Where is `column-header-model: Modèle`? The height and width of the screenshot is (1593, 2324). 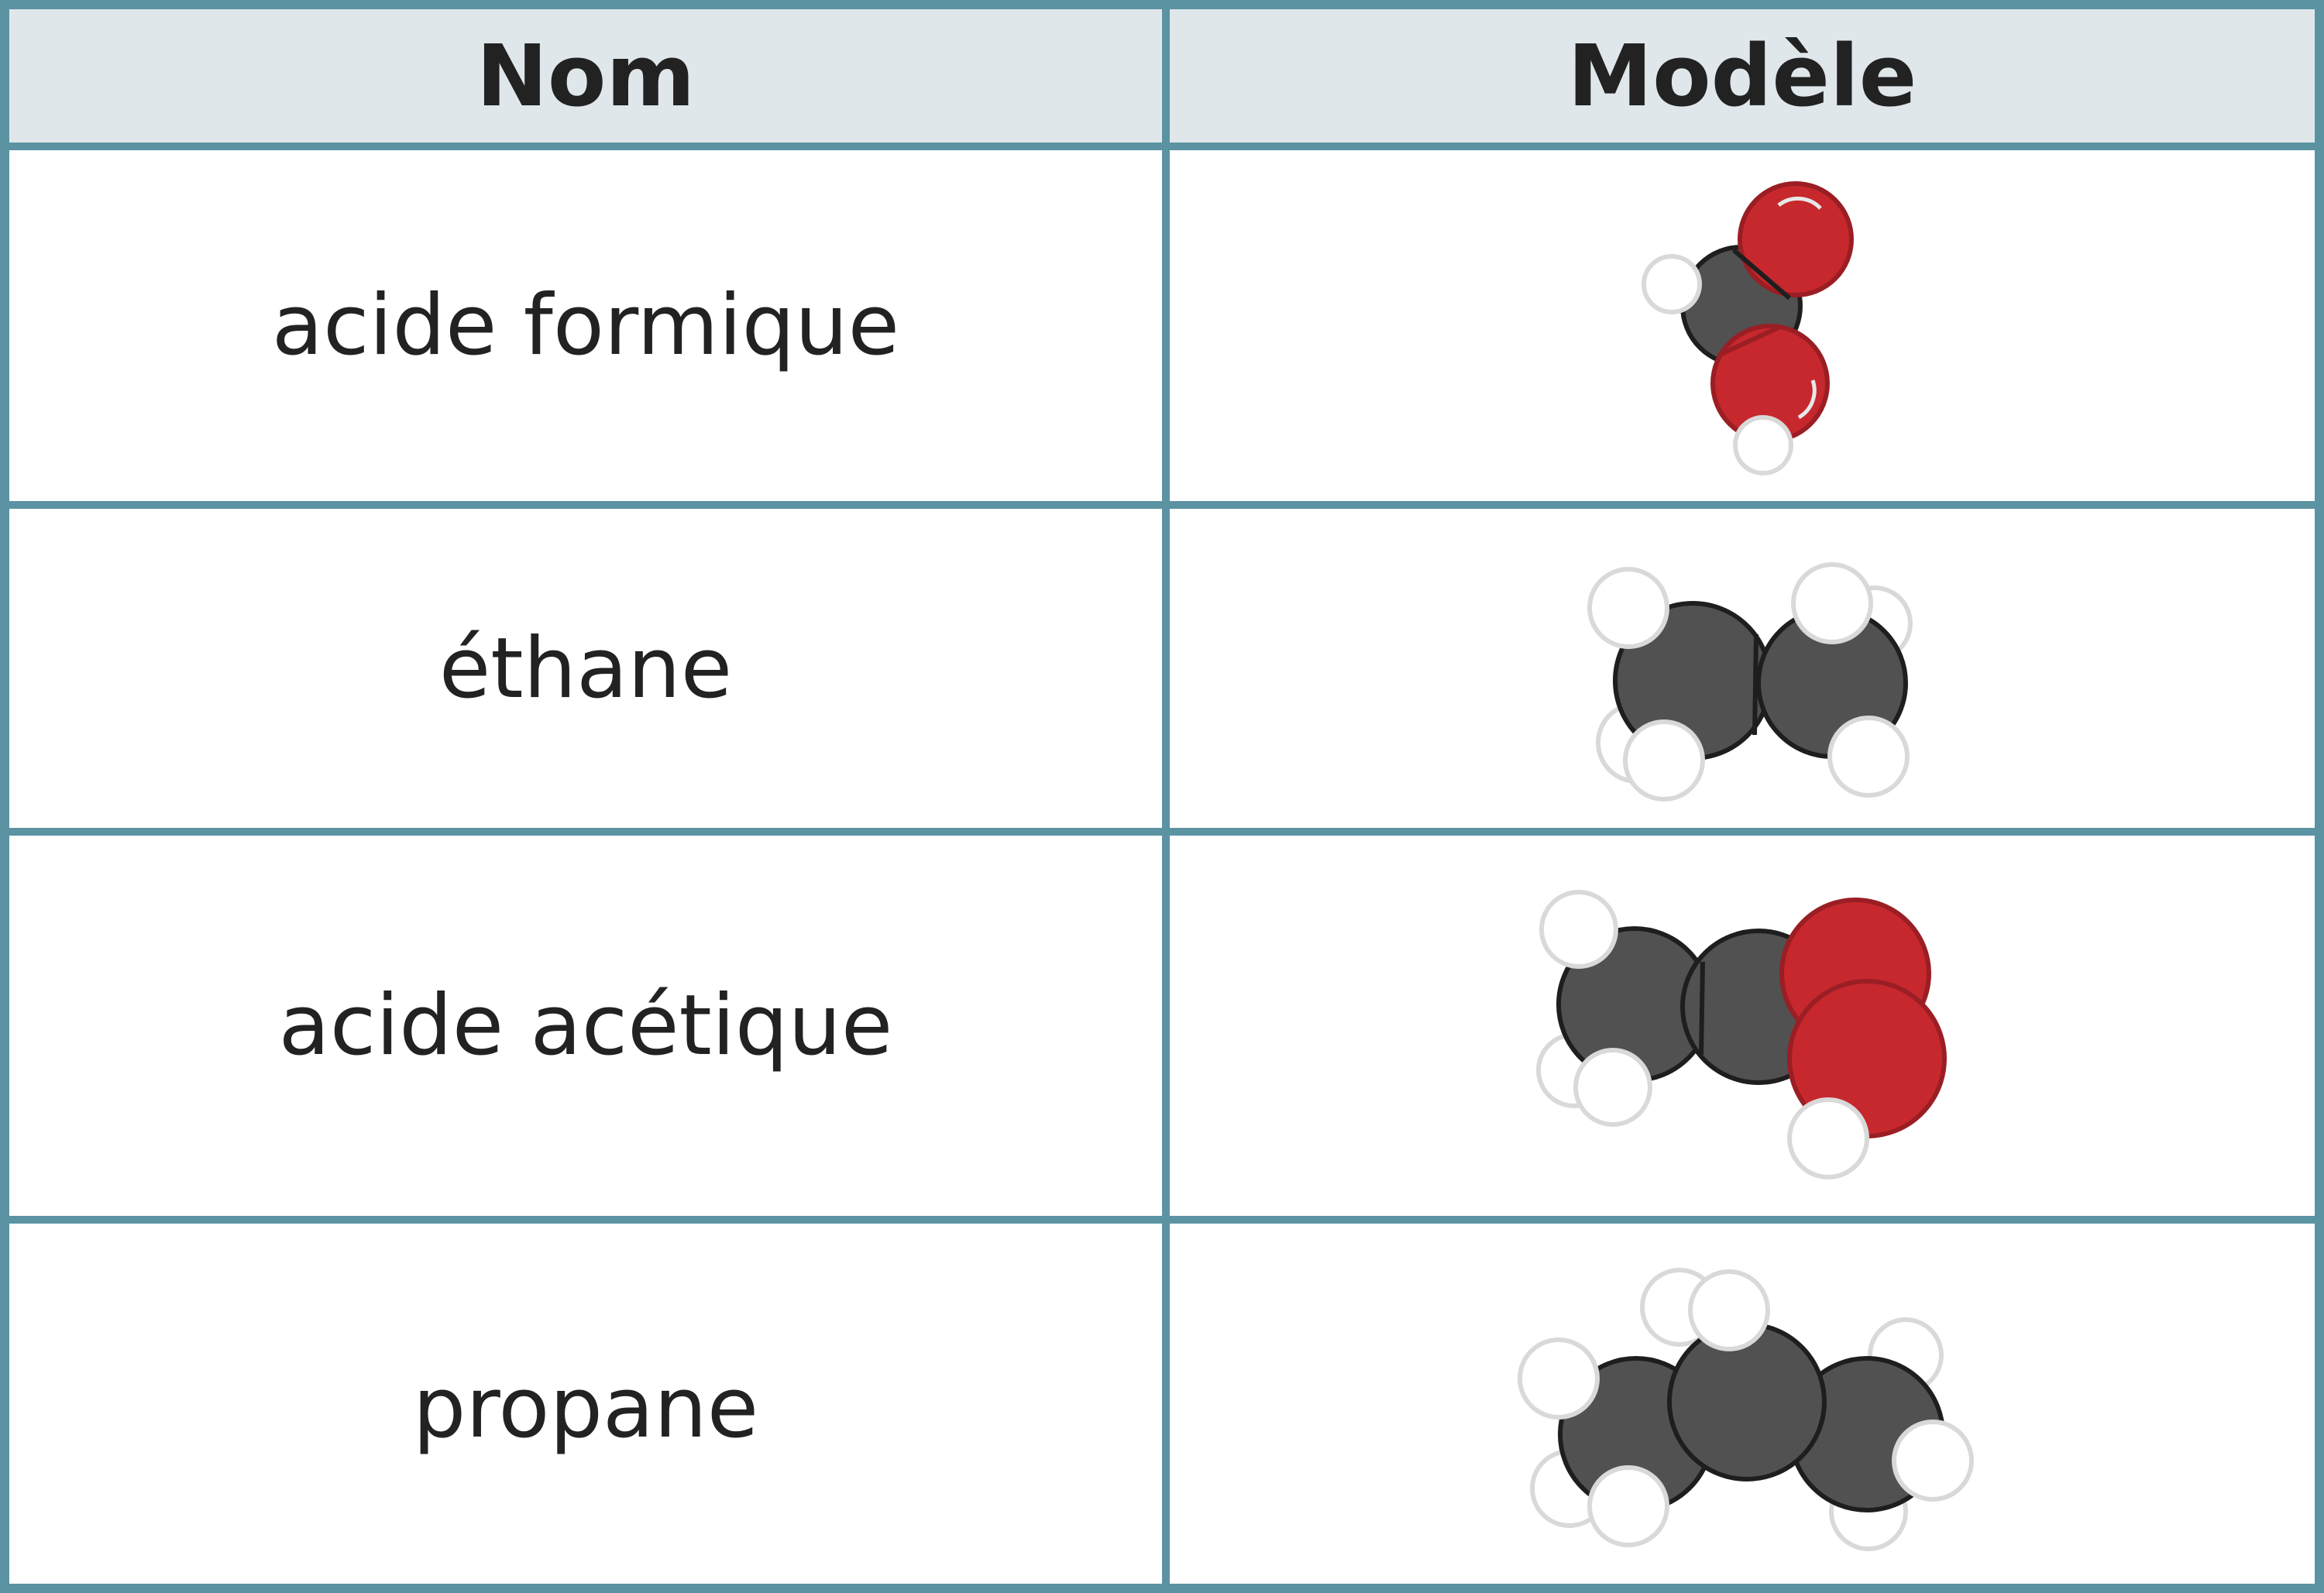
column-header-model: Modèle is located at coordinates (1742, 75).